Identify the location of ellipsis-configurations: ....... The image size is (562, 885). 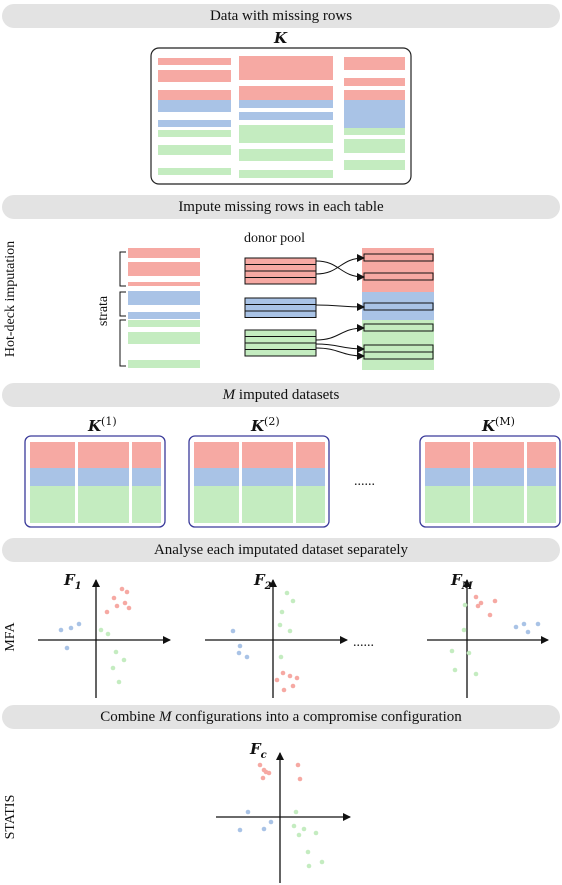
(363, 642).